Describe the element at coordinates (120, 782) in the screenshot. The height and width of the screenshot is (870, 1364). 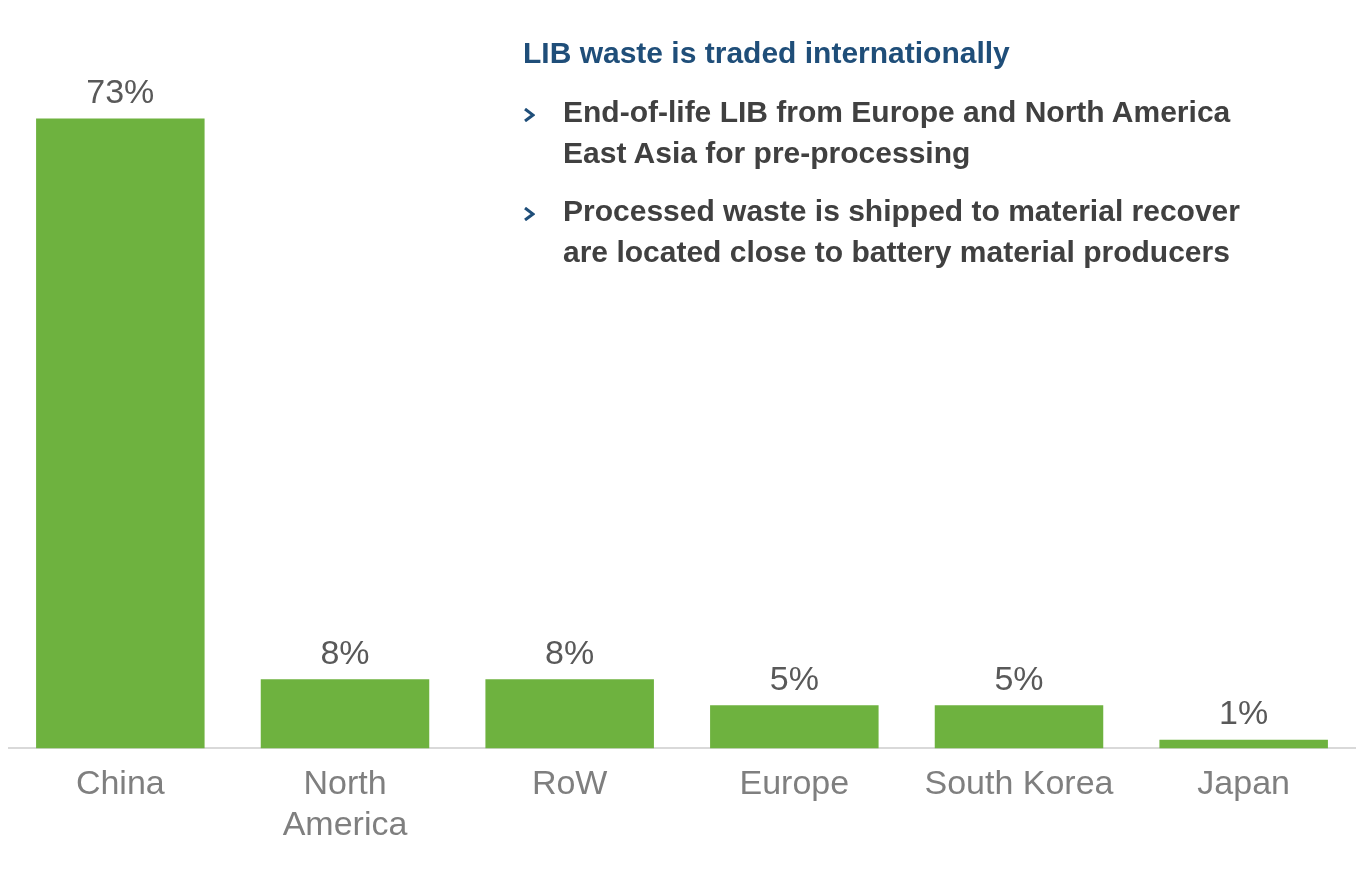
I see `x-tick-label: China` at that location.